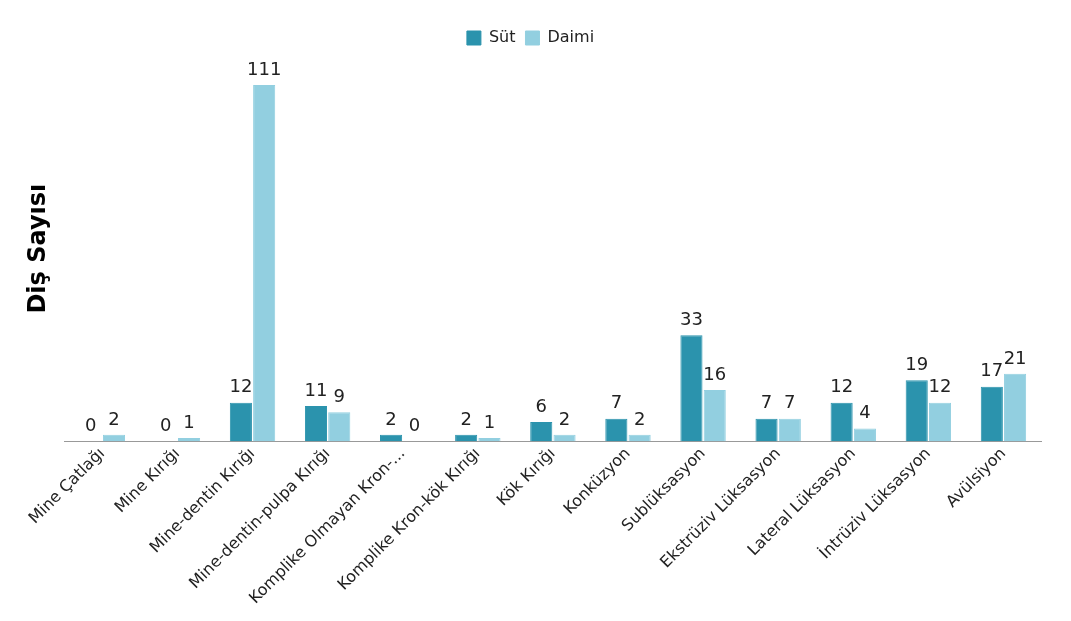 The width and height of the screenshot is (1071, 621). Describe the element at coordinates (571, 37) in the screenshot. I see `legend-label: Daimi` at that location.